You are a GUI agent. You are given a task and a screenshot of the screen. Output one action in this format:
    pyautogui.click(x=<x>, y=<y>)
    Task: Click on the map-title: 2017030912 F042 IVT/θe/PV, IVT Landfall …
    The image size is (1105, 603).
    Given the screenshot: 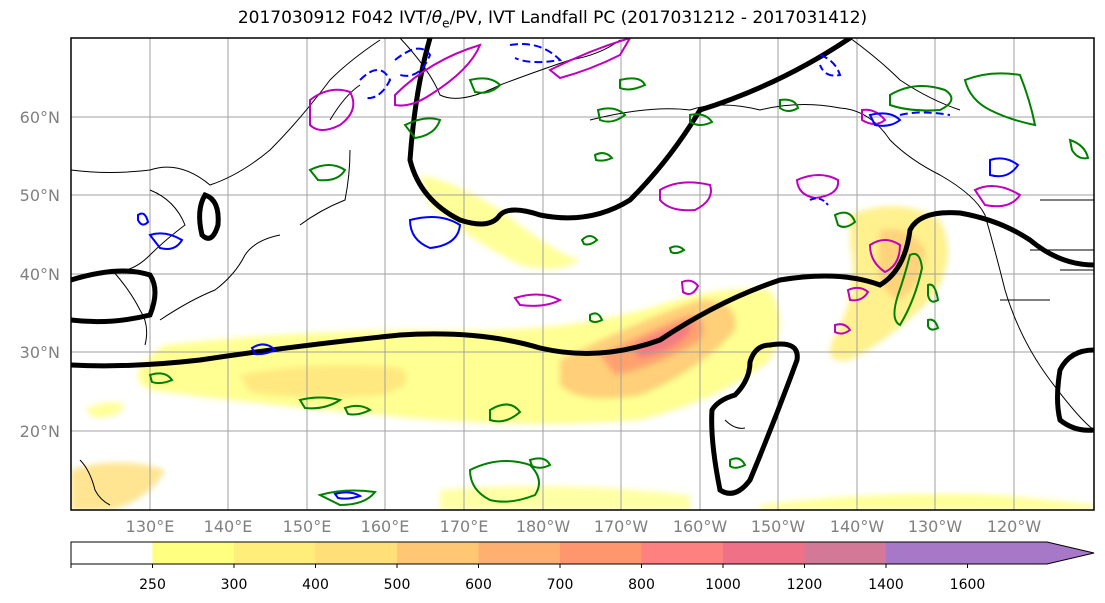 What is the action you would take?
    pyautogui.click(x=552, y=19)
    